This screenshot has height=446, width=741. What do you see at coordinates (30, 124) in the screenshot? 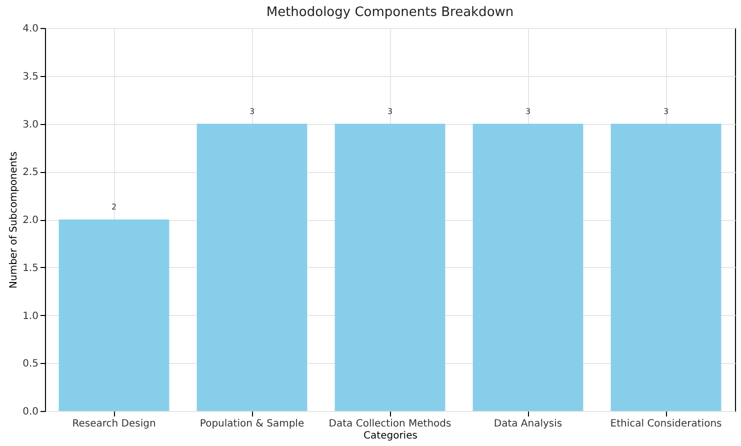
I see `y-tick-label: 3.0` at bounding box center [30, 124].